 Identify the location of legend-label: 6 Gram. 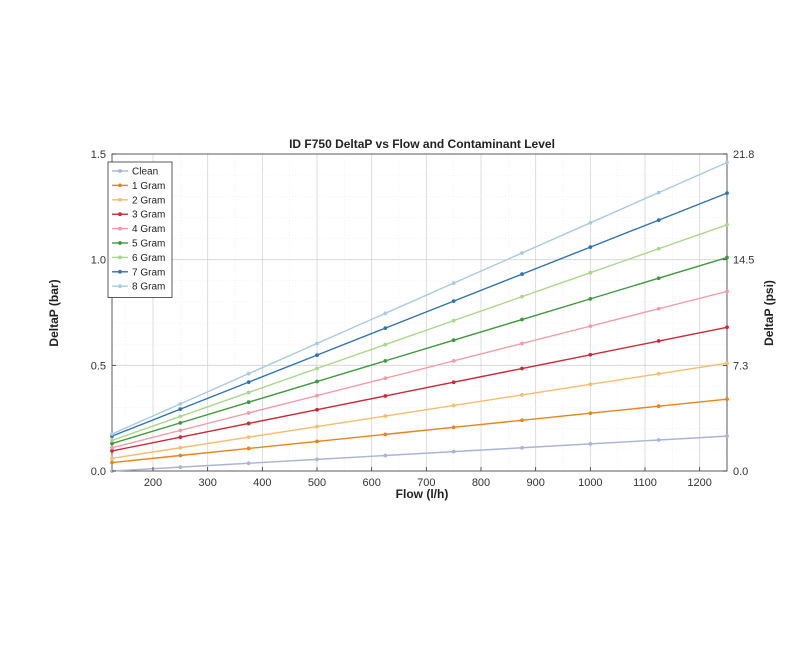
(148, 258).